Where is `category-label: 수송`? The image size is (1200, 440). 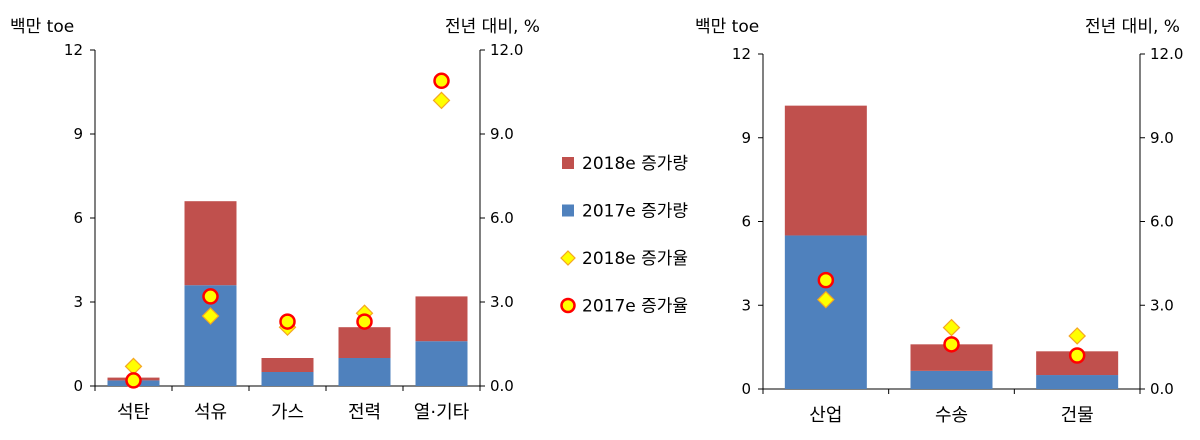
category-label: 수송 is located at coordinates (951, 415).